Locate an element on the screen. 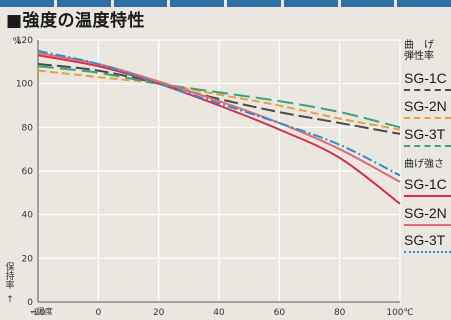 This screenshot has height=320, width=451. y-tick-label: 20 is located at coordinates (28, 259).